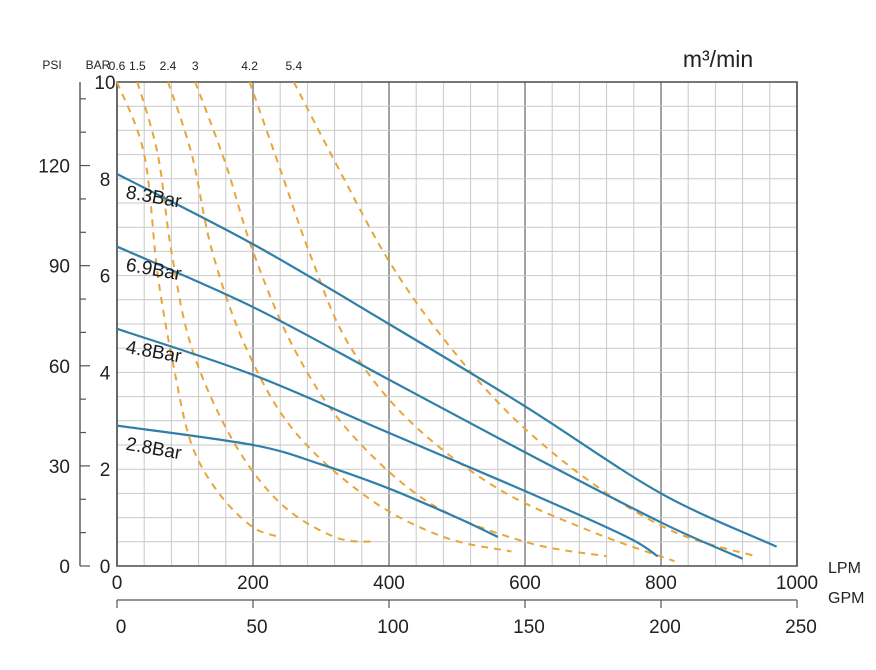 The height and width of the screenshot is (670, 876). Describe the element at coordinates (59, 367) in the screenshot. I see `psi-tick-label: 60` at that location.